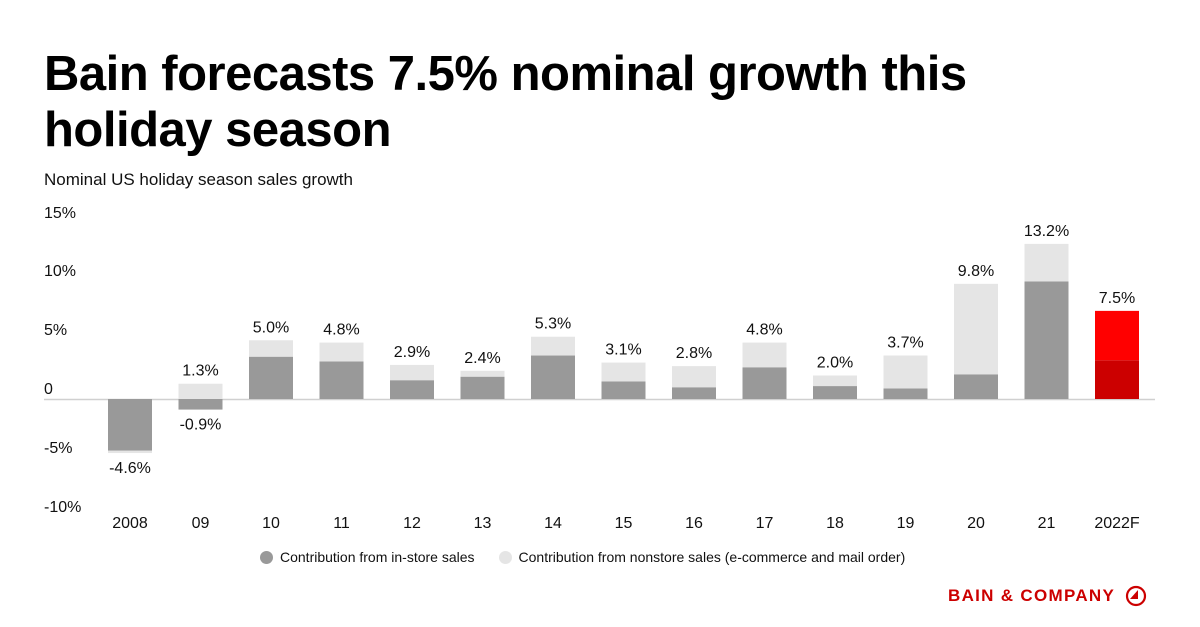 This screenshot has height=627, width=1200. What do you see at coordinates (341, 523) in the screenshot?
I see `x-tick-label: 11` at bounding box center [341, 523].